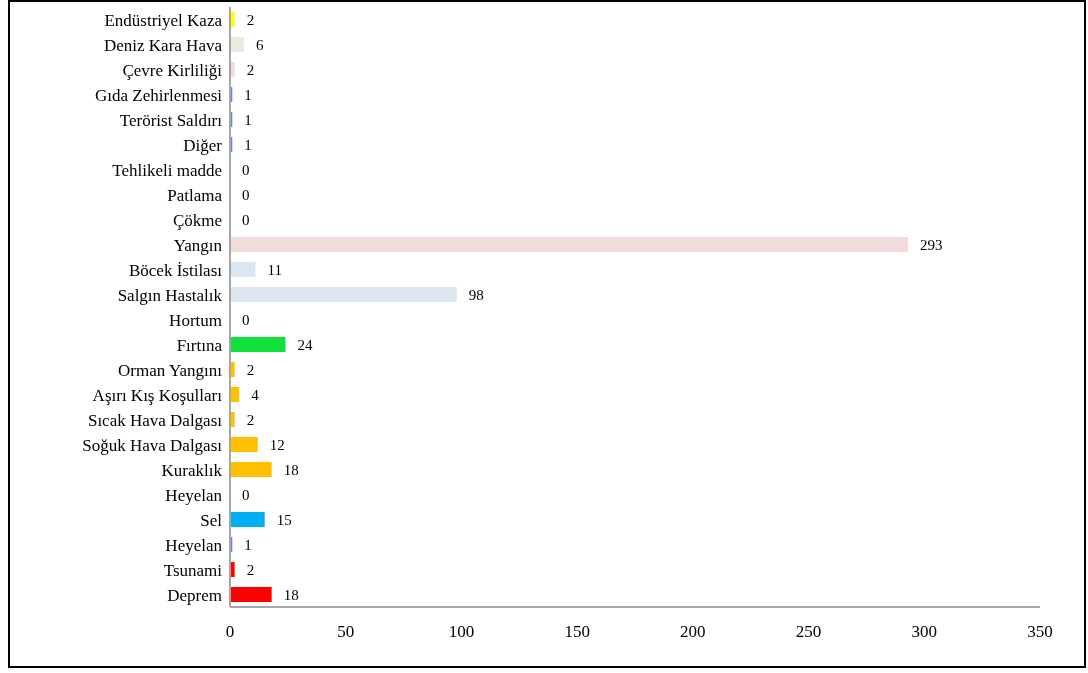 This screenshot has width=1088, height=673. Describe the element at coordinates (211, 520) in the screenshot. I see `y-tick-label: Sel` at that location.